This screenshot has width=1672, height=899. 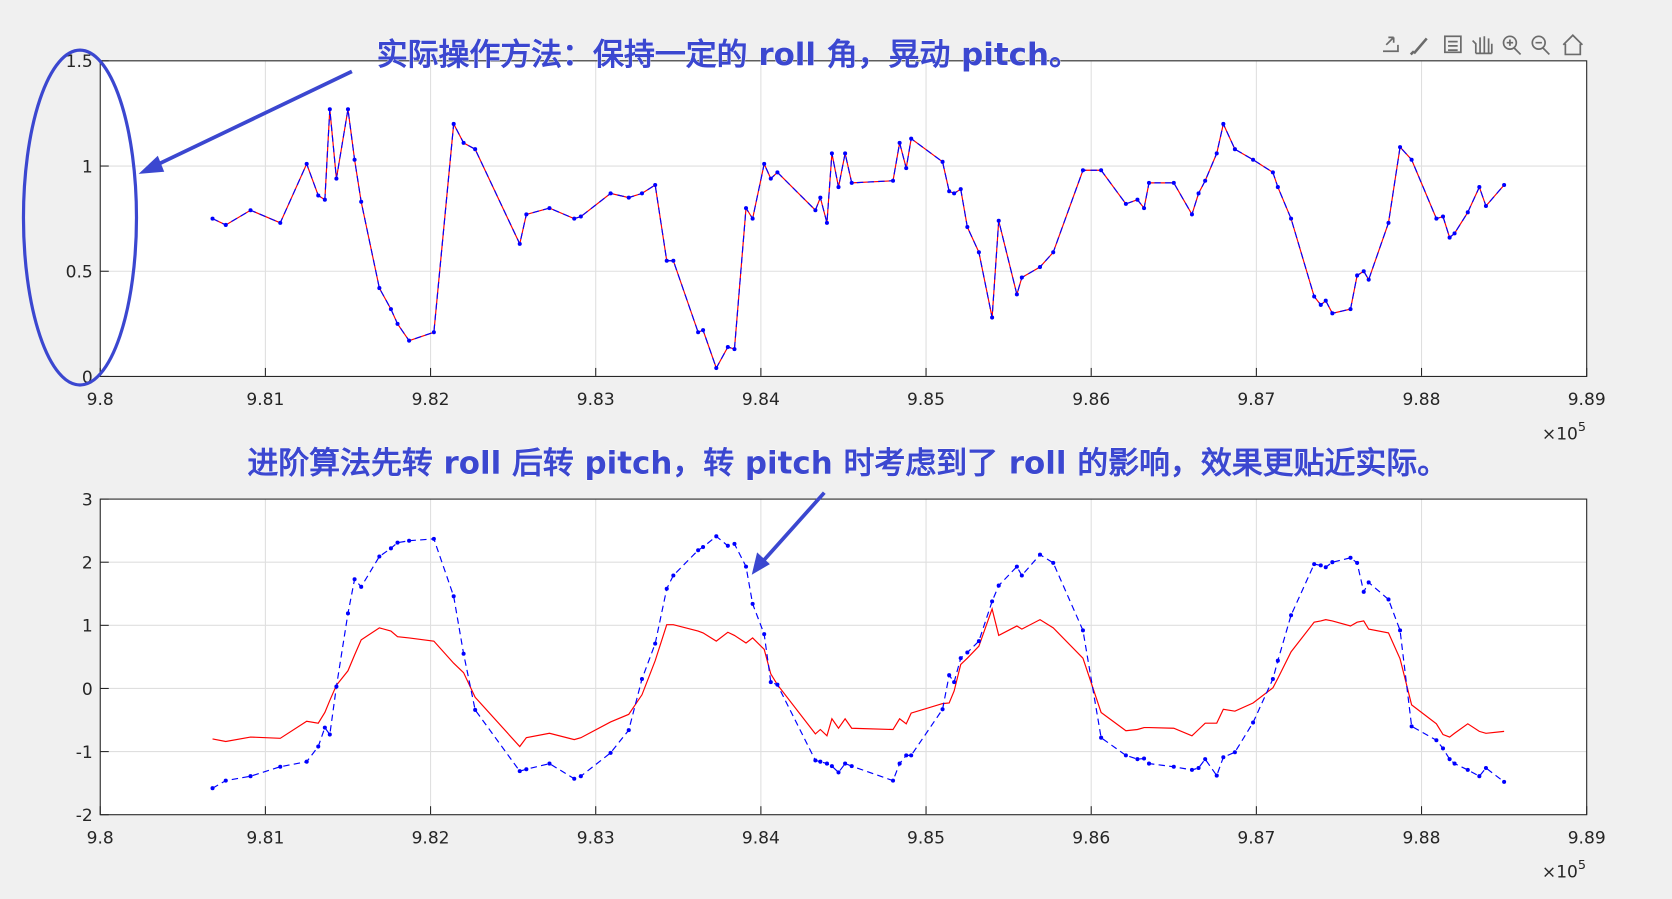 What do you see at coordinates (1422, 839) in the screenshot?
I see `x-tick-label: 9.88` at bounding box center [1422, 839].